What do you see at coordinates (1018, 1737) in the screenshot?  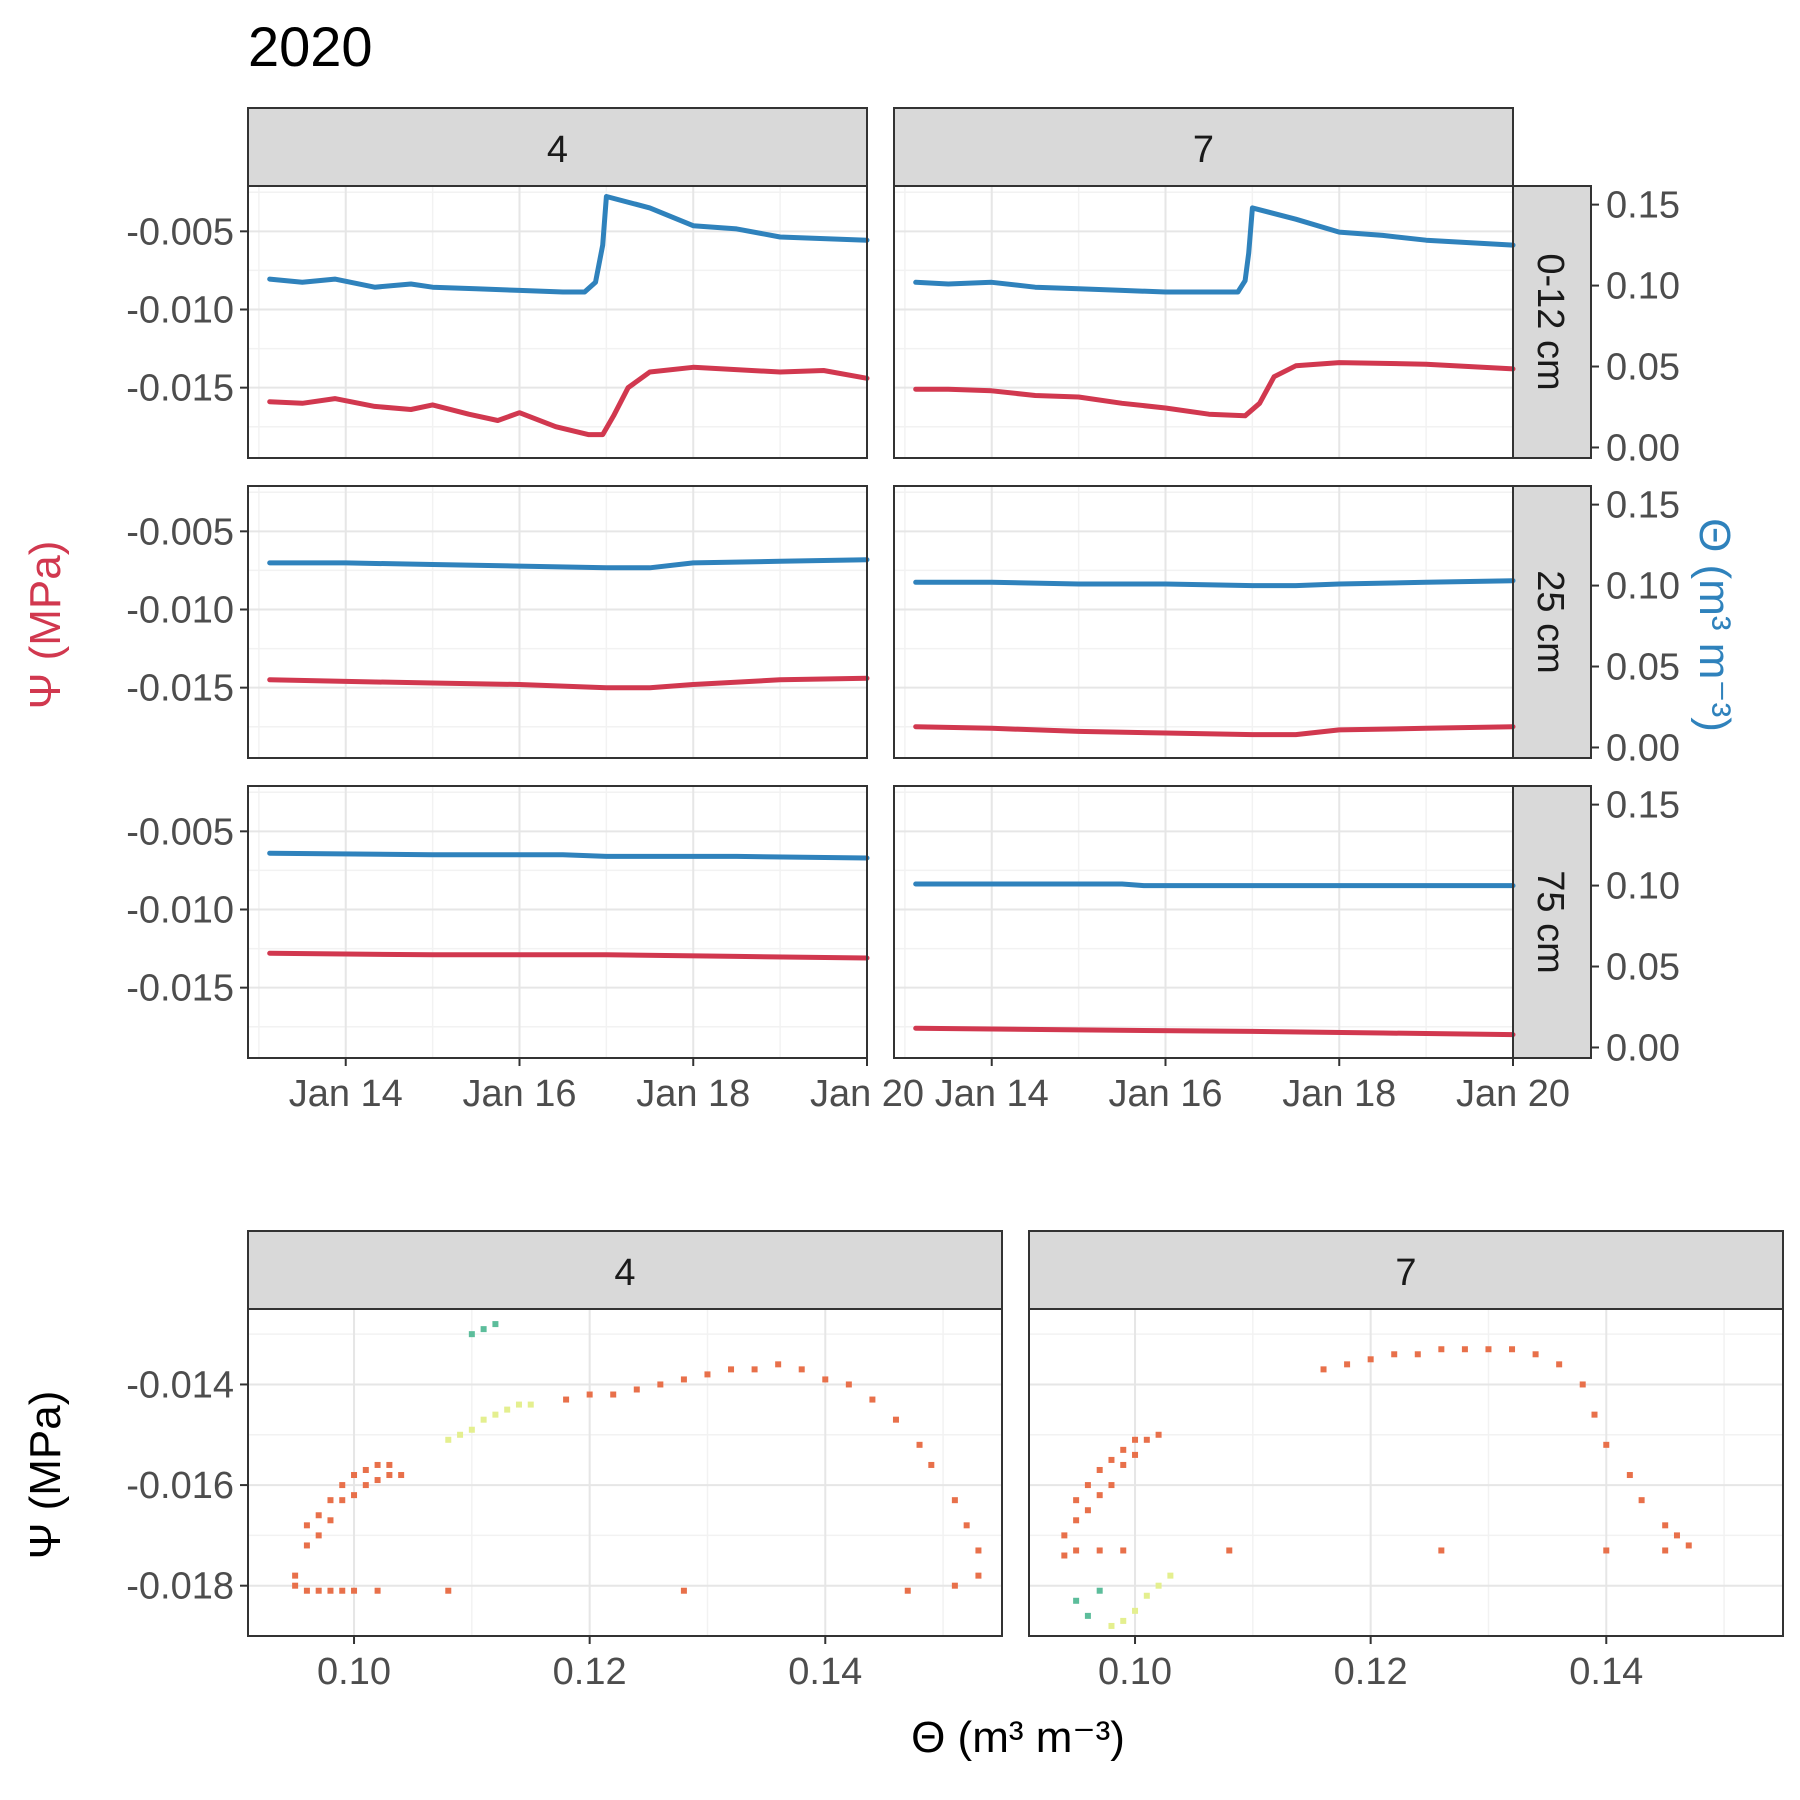 I see `bottom-x-label: Θ (m³ m⁻³)` at bounding box center [1018, 1737].